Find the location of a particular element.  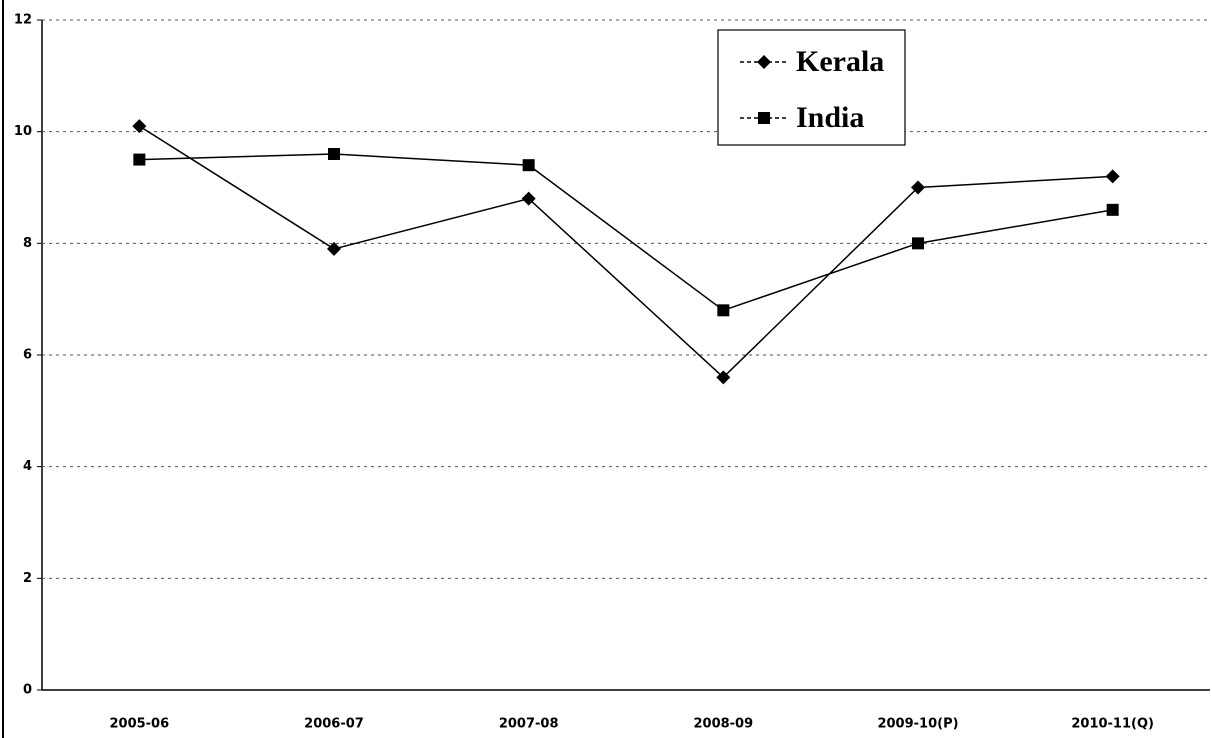

x-tick-label: 2007-08 is located at coordinates (529, 724).